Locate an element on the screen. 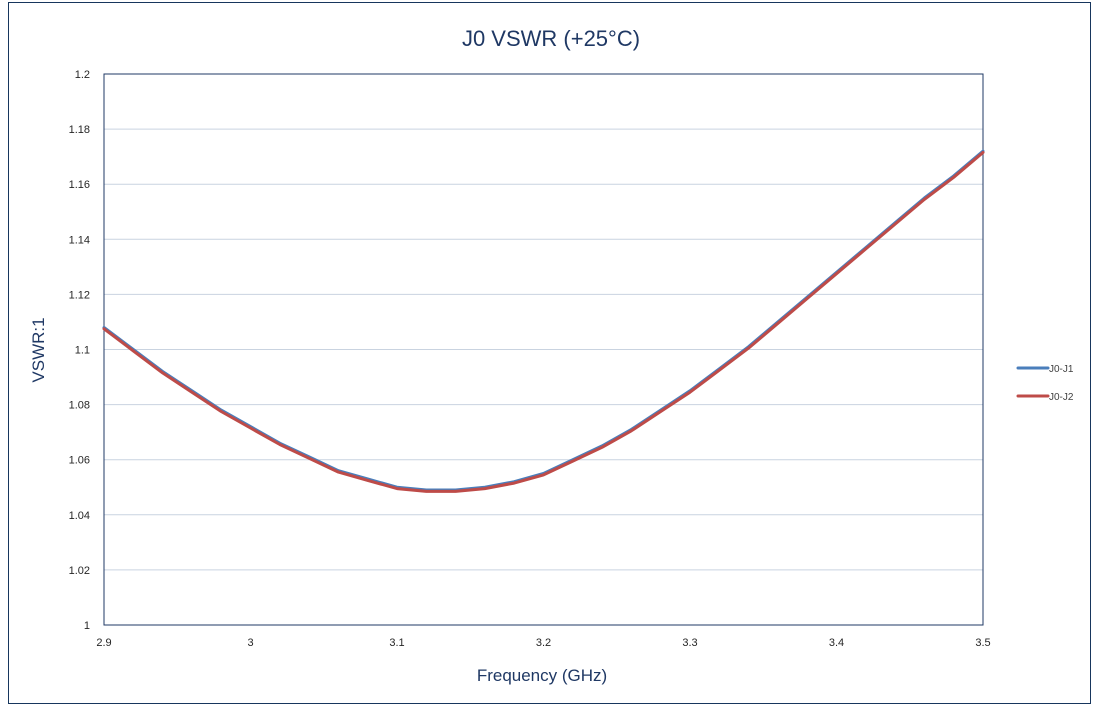 This screenshot has width=1093, height=706. x-tick-label: 3.4 is located at coordinates (836, 643).